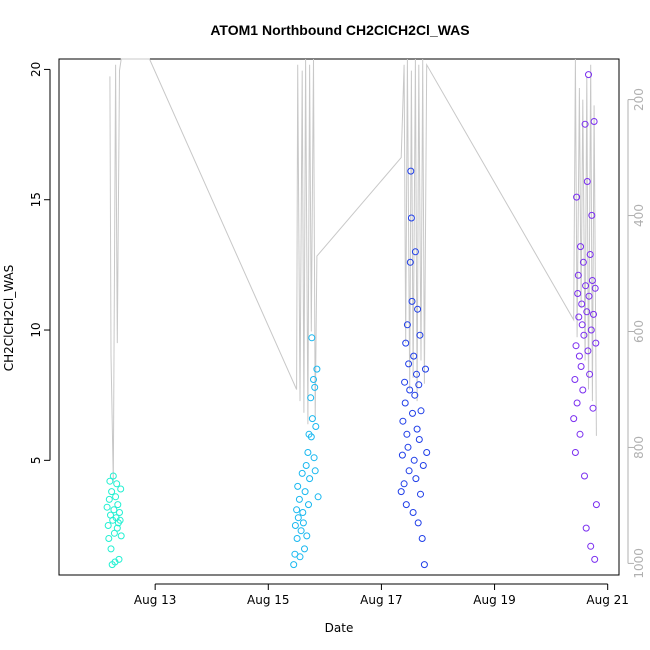 This screenshot has width=650, height=650. I want to click on x-tick-label: Aug 21, so click(607, 600).